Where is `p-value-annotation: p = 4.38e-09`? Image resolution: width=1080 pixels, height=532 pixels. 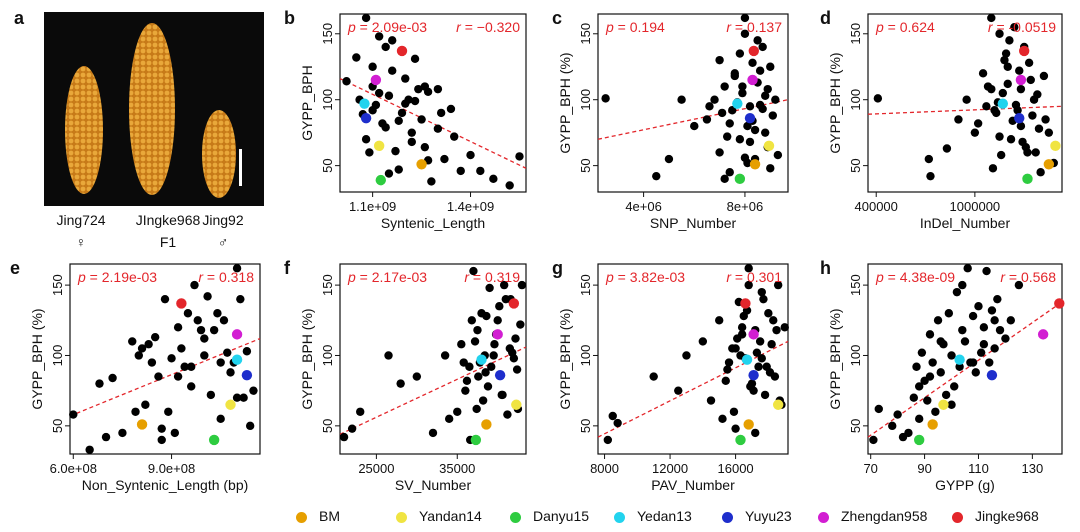 p-value-annotation: p = 4.38e-09 is located at coordinates (915, 277).